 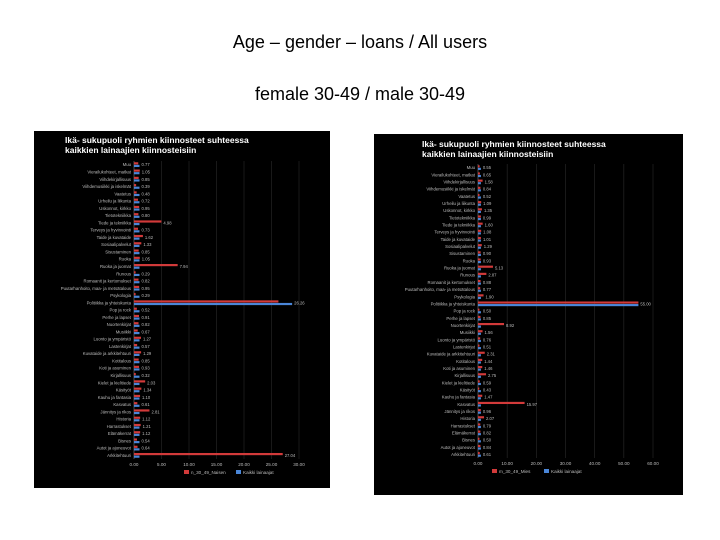 I want to click on x-tick-label: 30.00, so click(x=299, y=464).